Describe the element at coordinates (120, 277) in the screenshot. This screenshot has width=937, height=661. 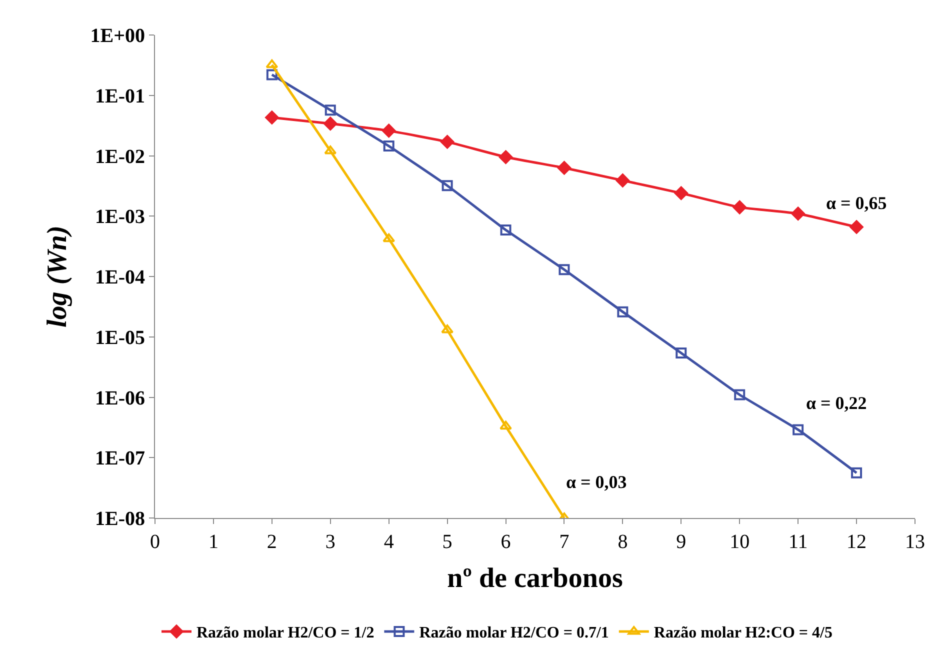
I see `y-tick-label: 1E-04` at that location.